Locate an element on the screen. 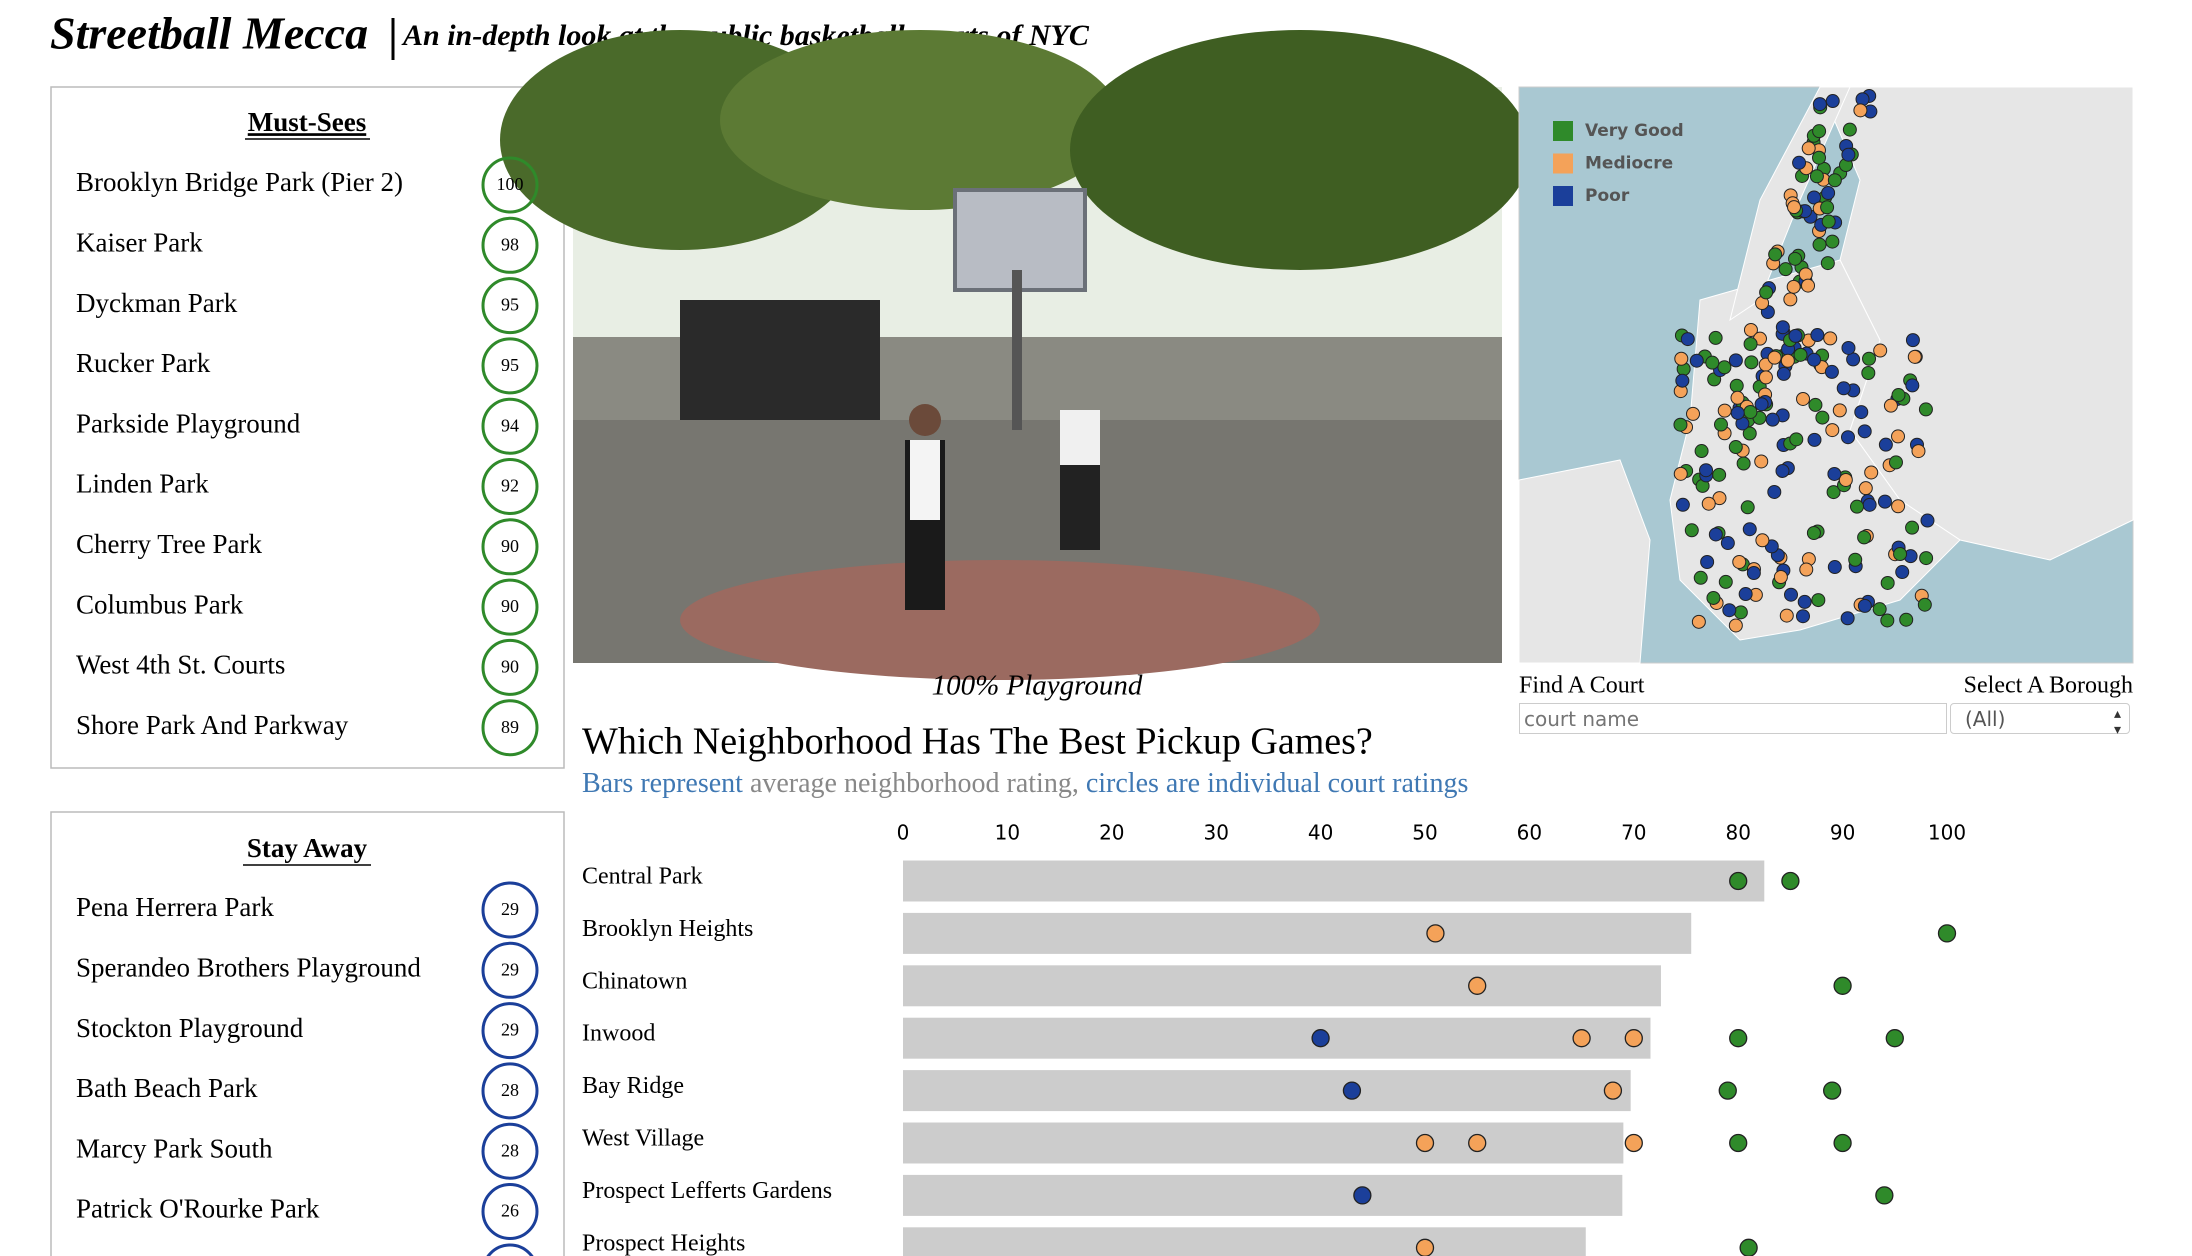  court-name: Cherry Tree Park is located at coordinates (169, 544).